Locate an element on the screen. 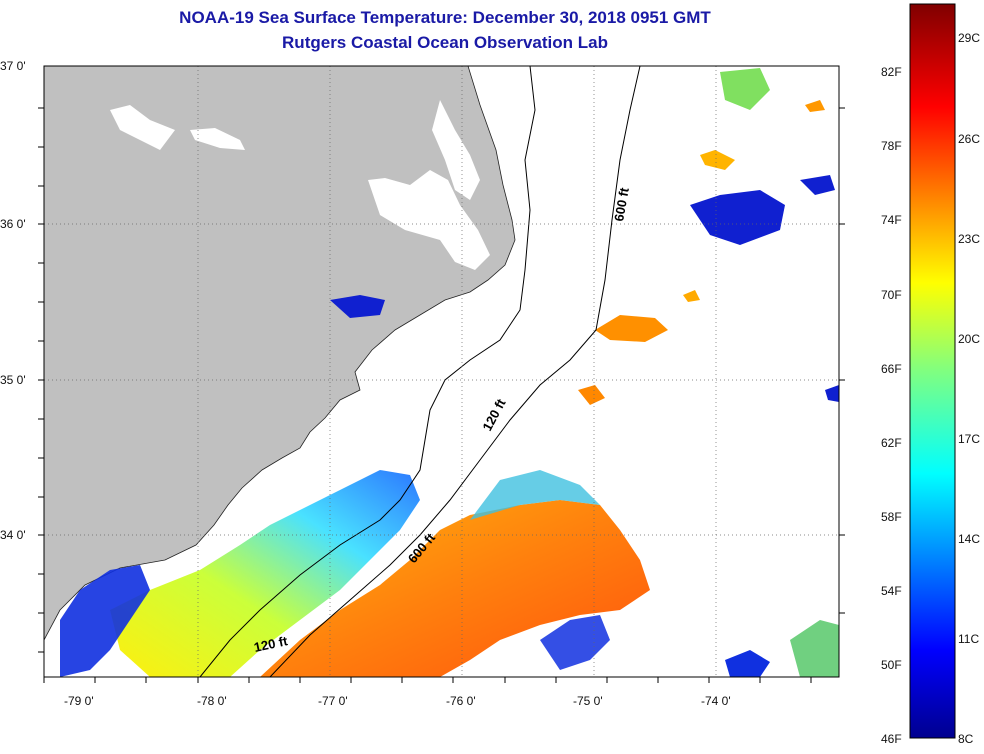 The width and height of the screenshot is (984, 754). colorbar-c-label: 17C is located at coordinates (969, 439).